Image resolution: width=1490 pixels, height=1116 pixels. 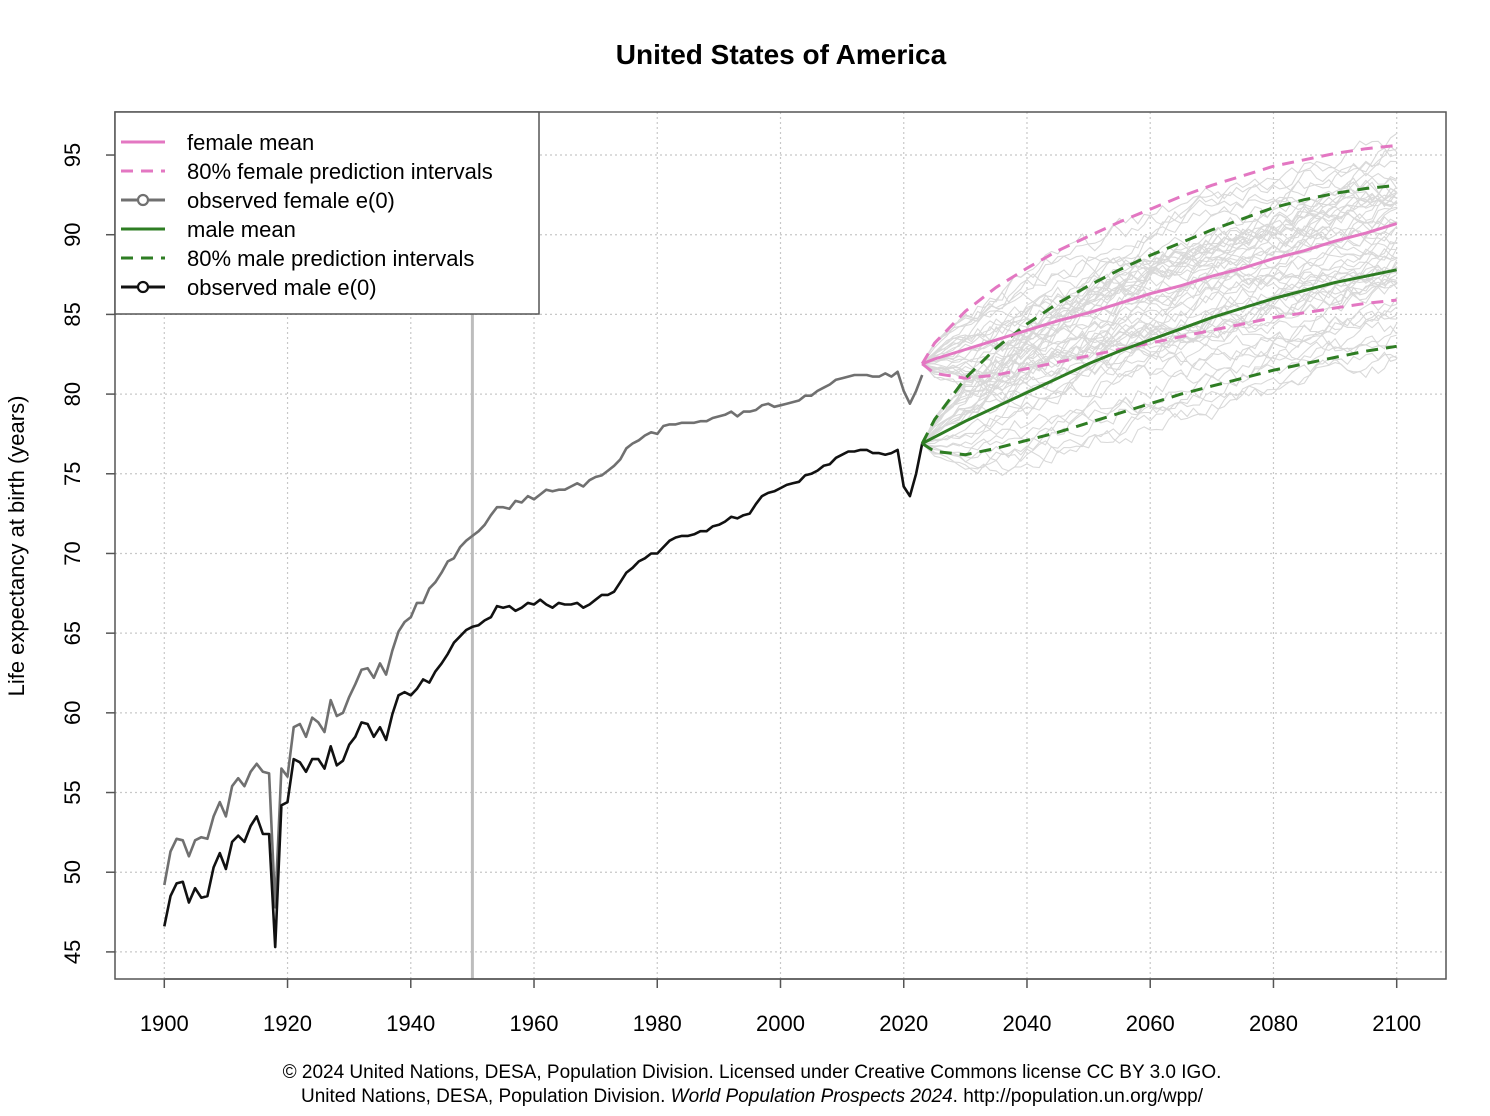 I want to click on x-tick-label: 1920, so click(x=287, y=1023).